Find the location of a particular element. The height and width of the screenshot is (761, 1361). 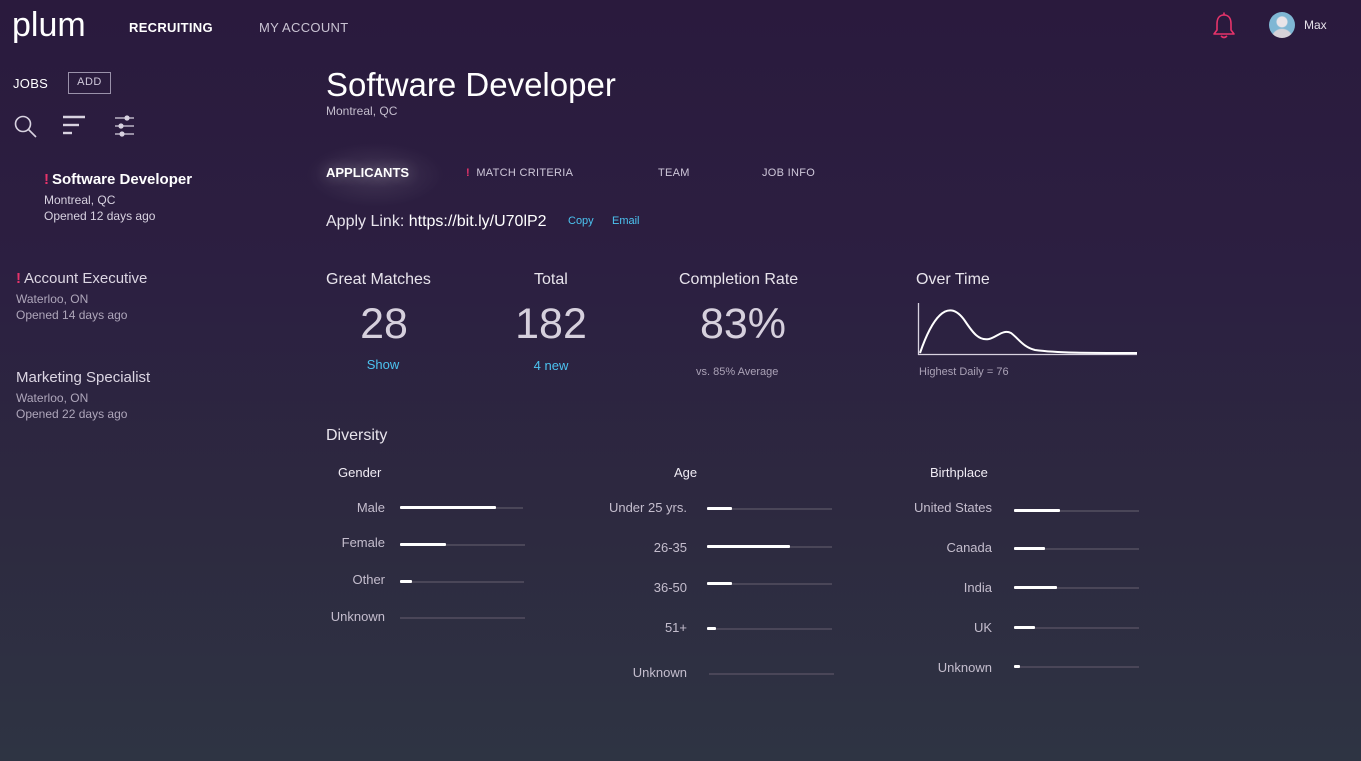

nav-my-account: MY ACCOUNT is located at coordinates (304, 27).